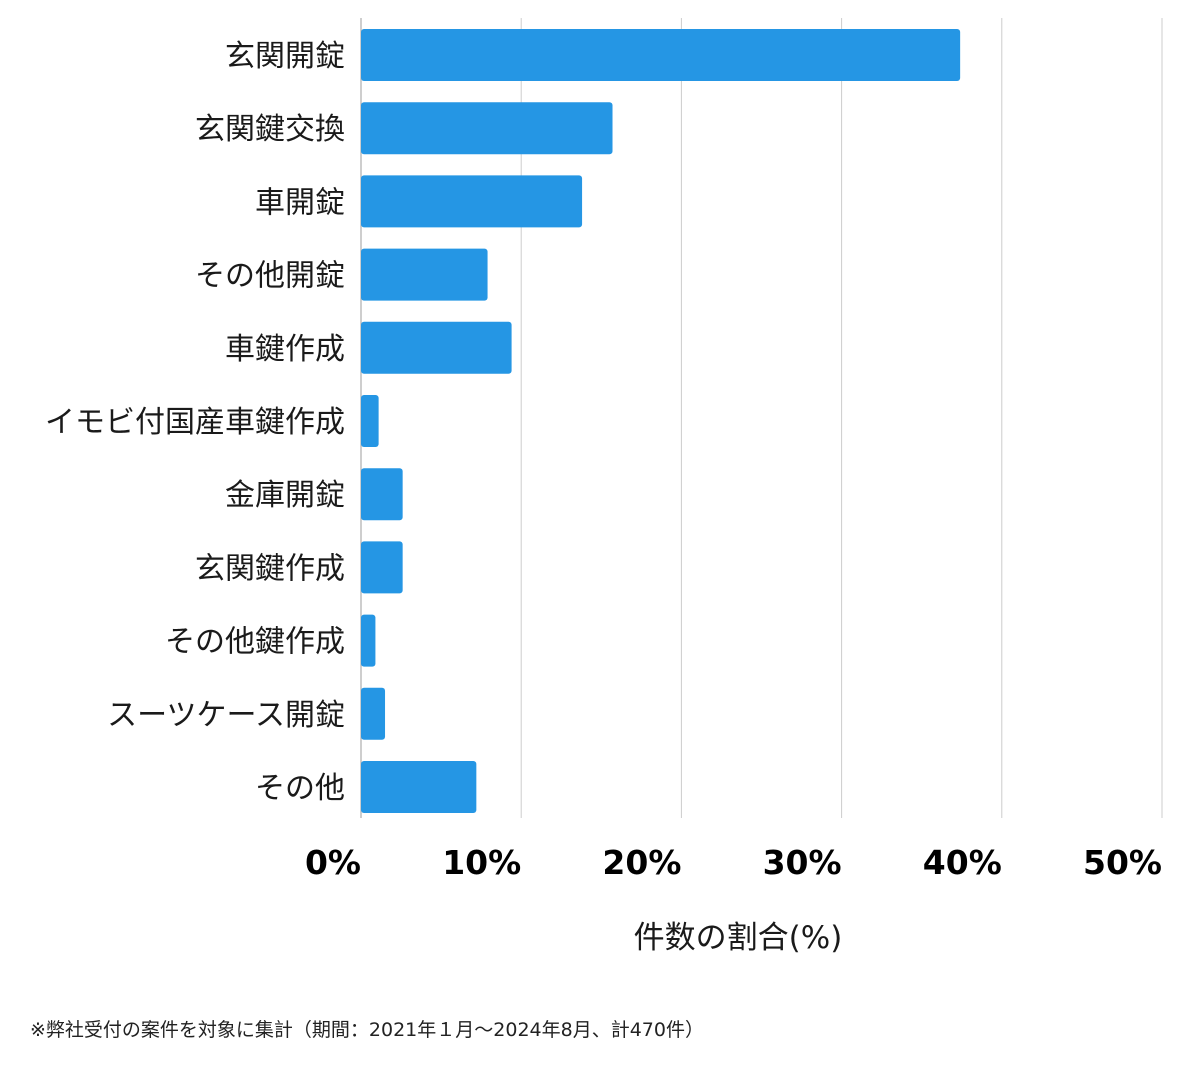 The height and width of the screenshot is (1069, 1200). I want to click on x-tick-label: 40%, so click(962, 862).